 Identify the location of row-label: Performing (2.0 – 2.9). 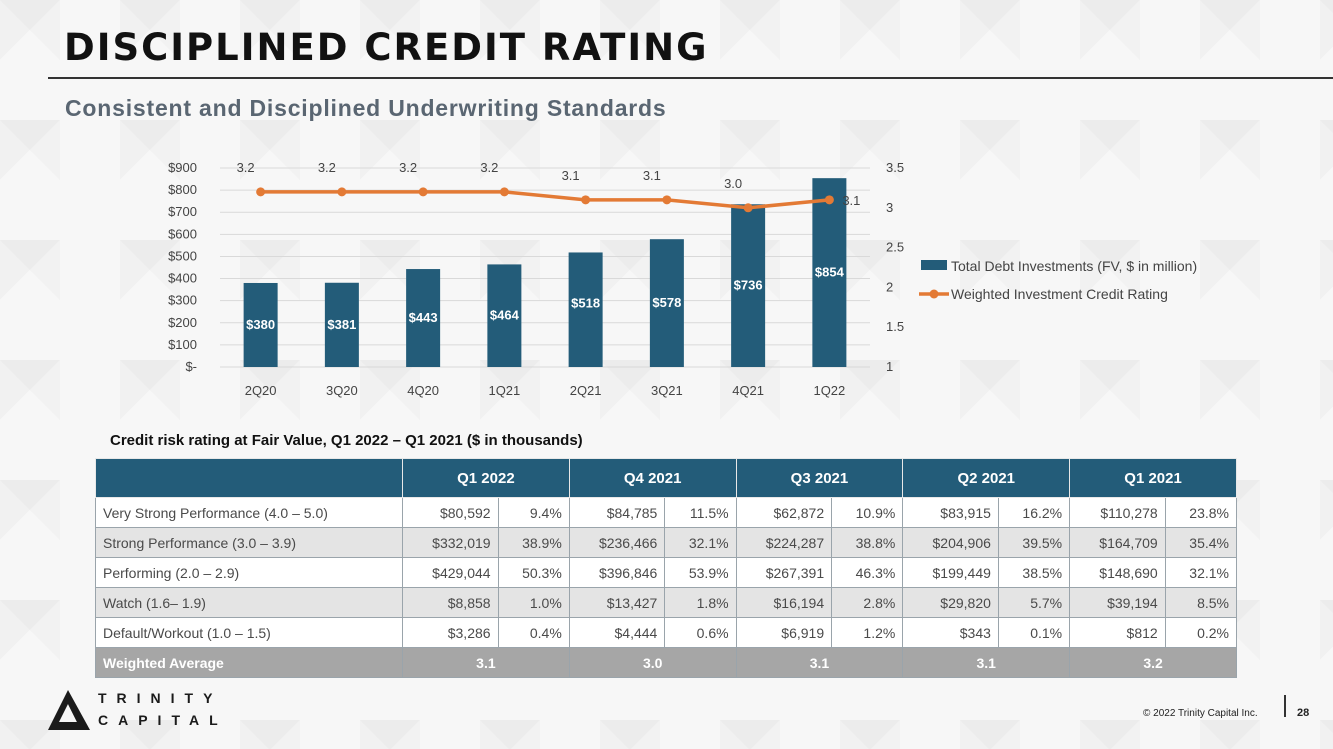
(249, 572).